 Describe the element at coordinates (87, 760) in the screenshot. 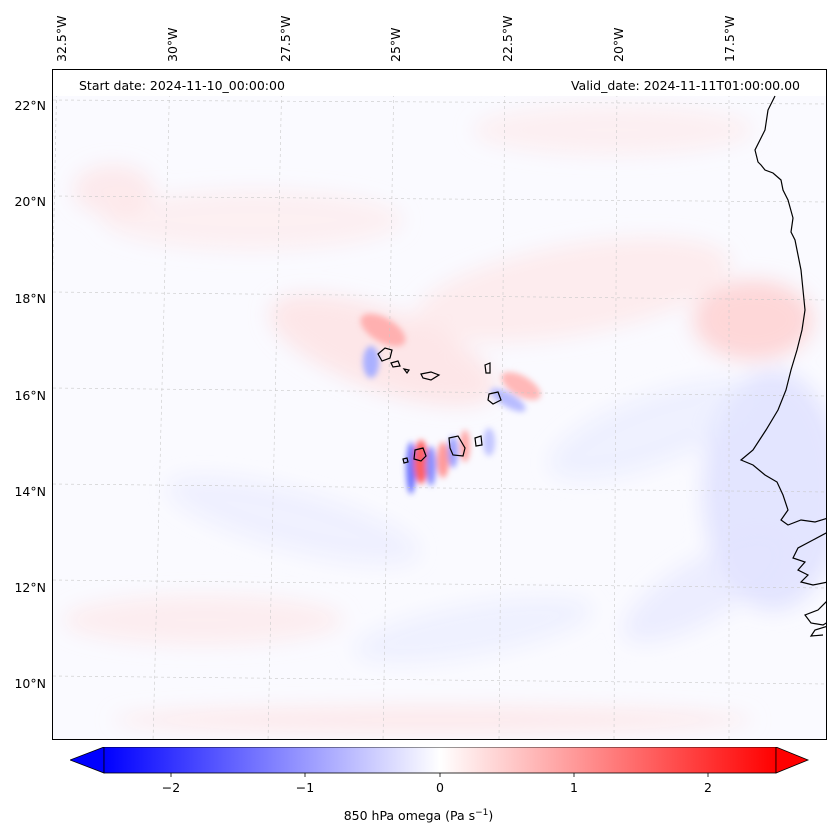

I see `colorbar-extend-low` at that location.